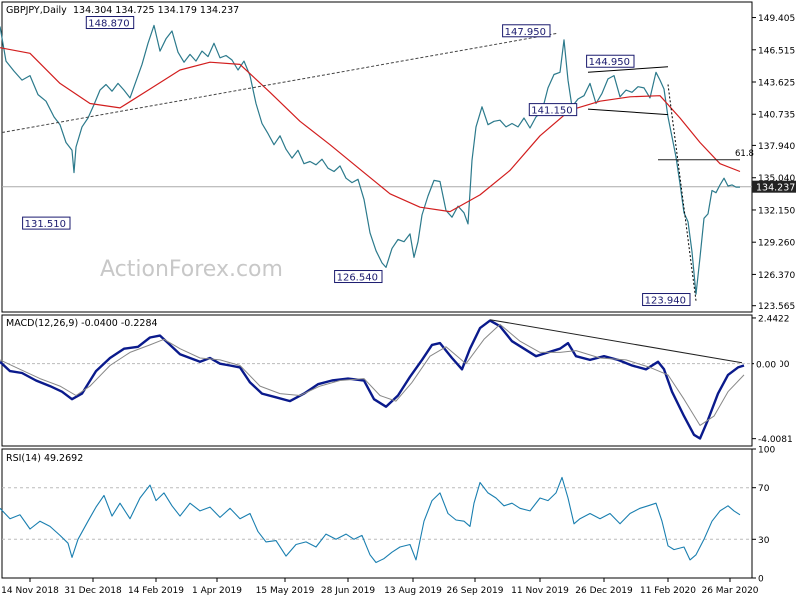 Image resolution: width=800 pixels, height=600 pixels. What do you see at coordinates (776, 51) in the screenshot?
I see `price-ytick-label: 146.515` at bounding box center [776, 51].